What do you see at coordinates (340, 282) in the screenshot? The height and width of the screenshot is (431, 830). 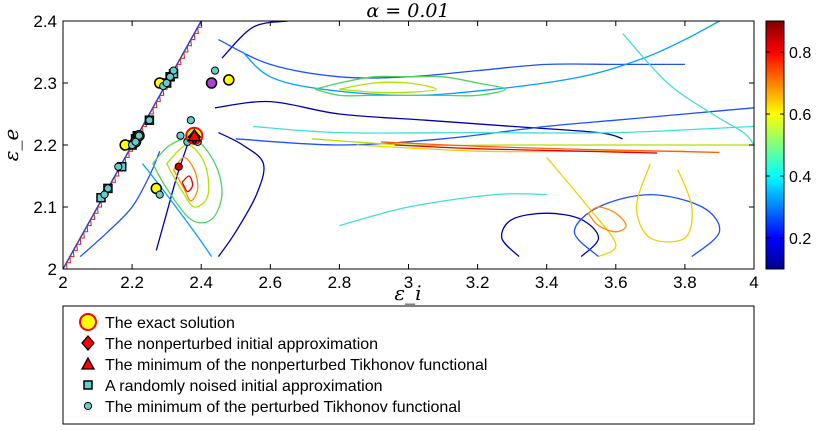 I see `x-tick-label: 2.8` at bounding box center [340, 282].